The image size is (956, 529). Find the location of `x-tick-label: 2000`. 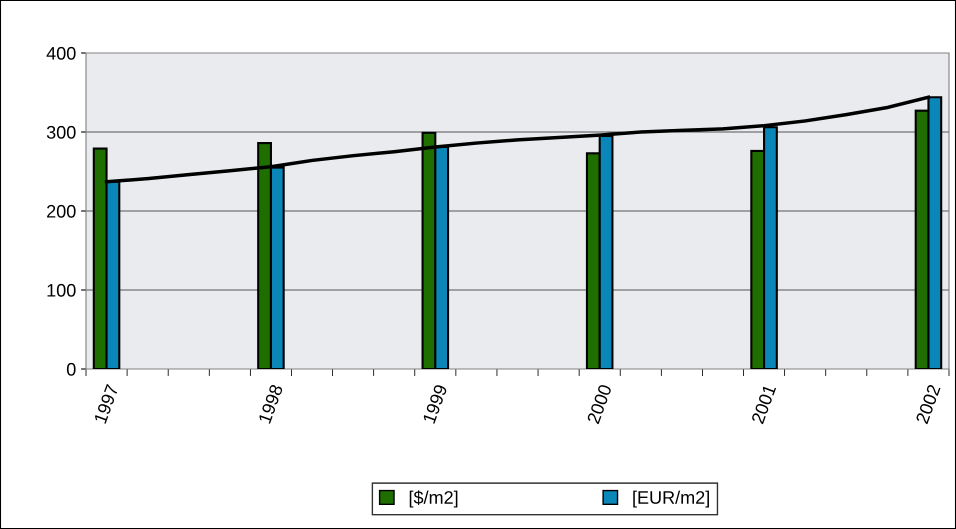

x-tick-label: 2000 is located at coordinates (599, 404).